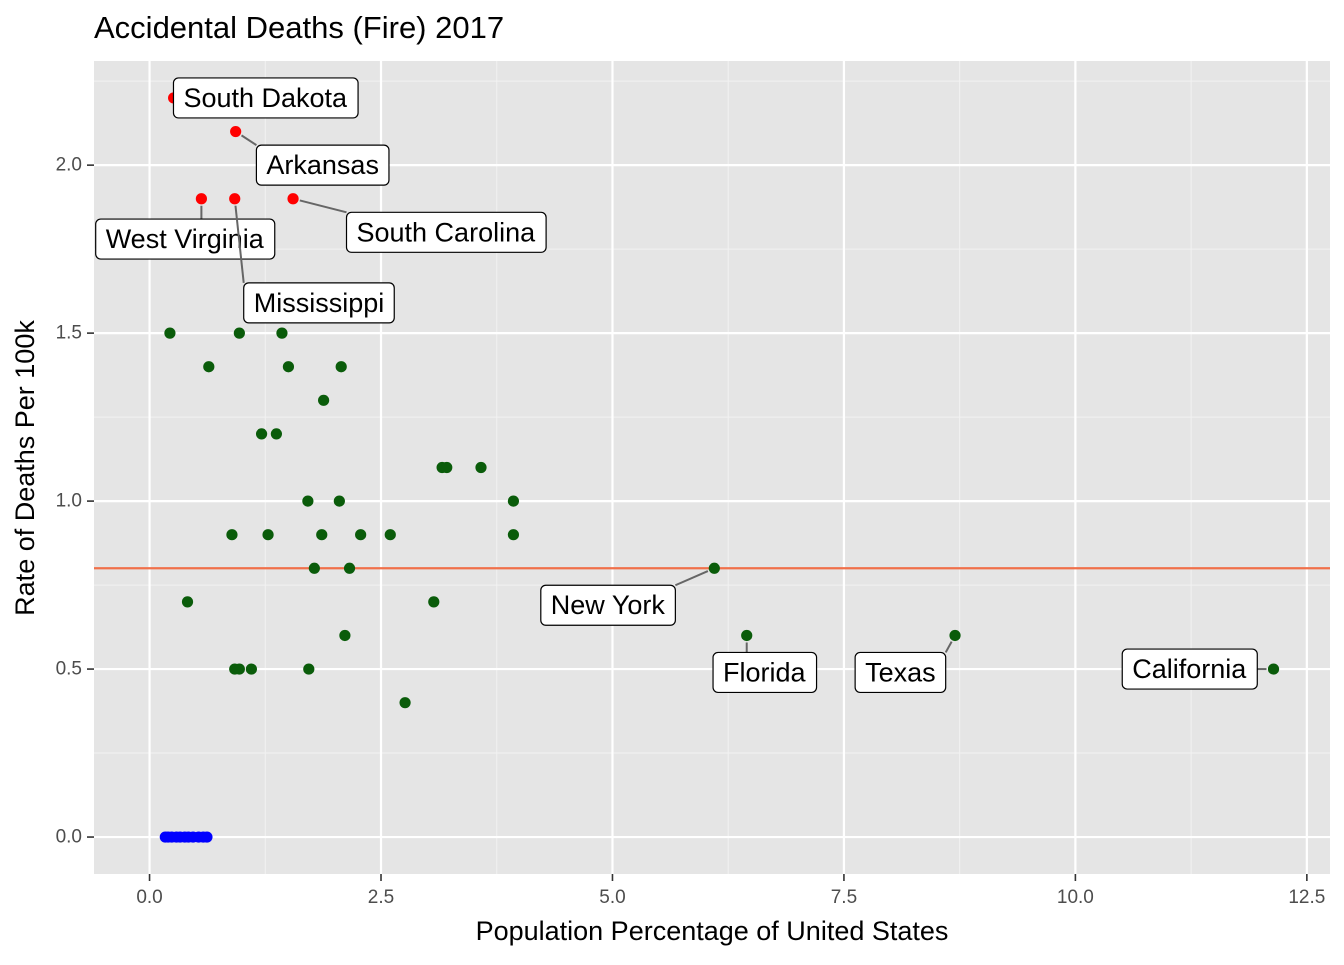 The image size is (1344, 965). I want to click on x-tick-label: 0.0, so click(149, 897).